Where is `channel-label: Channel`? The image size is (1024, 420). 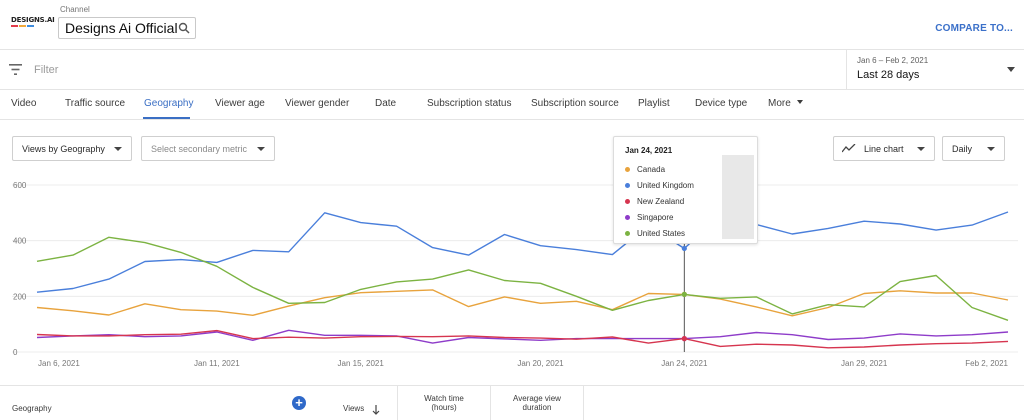 channel-label: Channel is located at coordinates (75, 9).